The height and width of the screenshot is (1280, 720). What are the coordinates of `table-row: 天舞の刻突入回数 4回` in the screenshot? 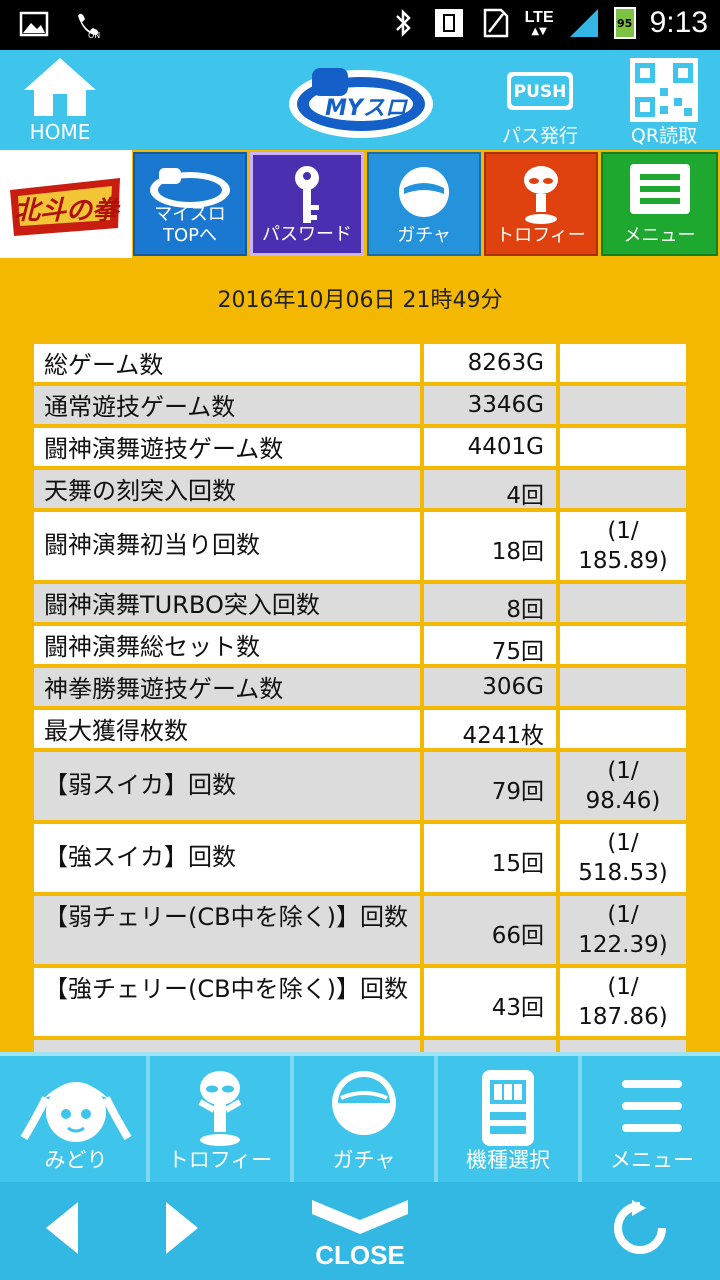 It's located at (360, 491).